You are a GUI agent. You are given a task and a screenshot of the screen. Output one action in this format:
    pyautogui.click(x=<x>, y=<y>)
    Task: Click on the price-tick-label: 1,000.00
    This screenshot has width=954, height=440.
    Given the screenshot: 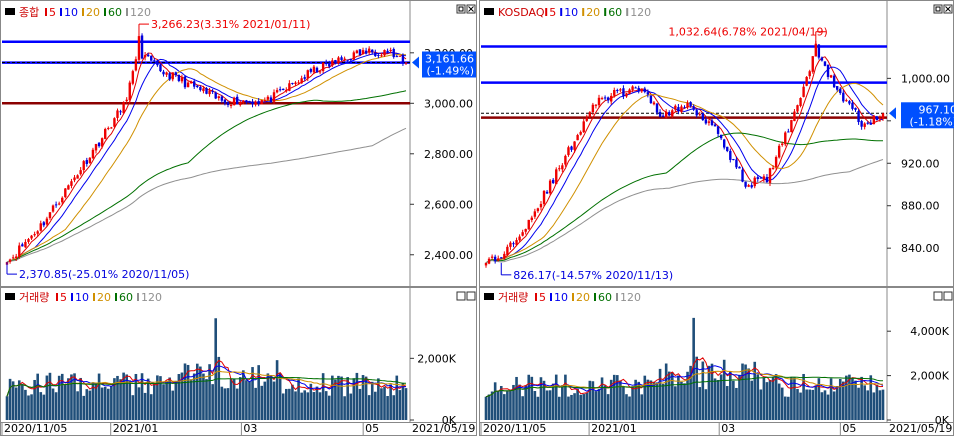 What is the action you would take?
    pyautogui.click(x=925, y=78)
    